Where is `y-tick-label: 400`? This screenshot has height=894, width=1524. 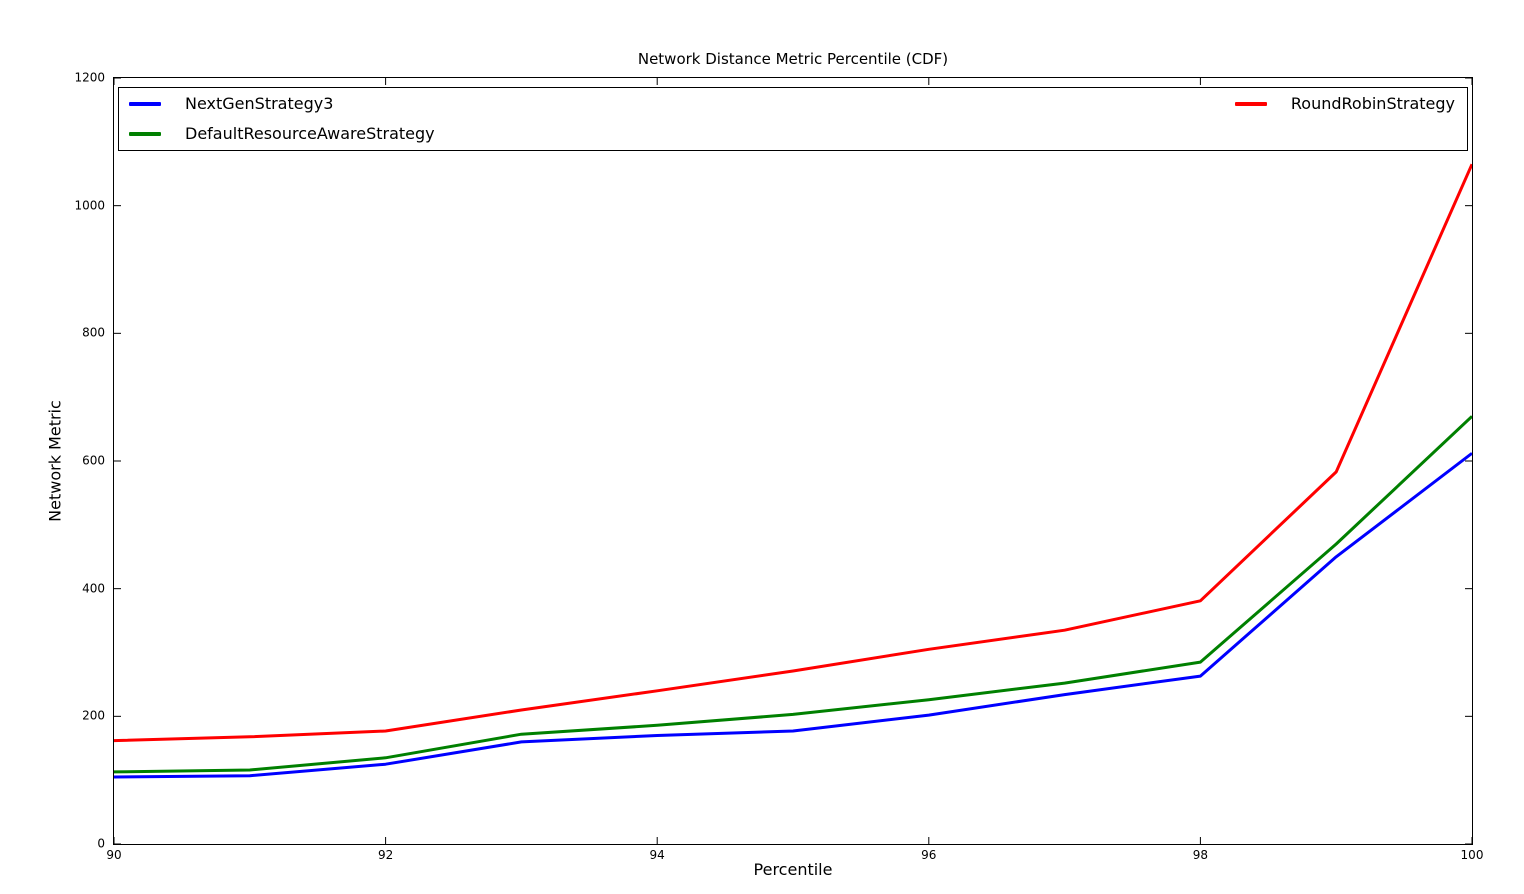
y-tick-label: 400 is located at coordinates (93, 588).